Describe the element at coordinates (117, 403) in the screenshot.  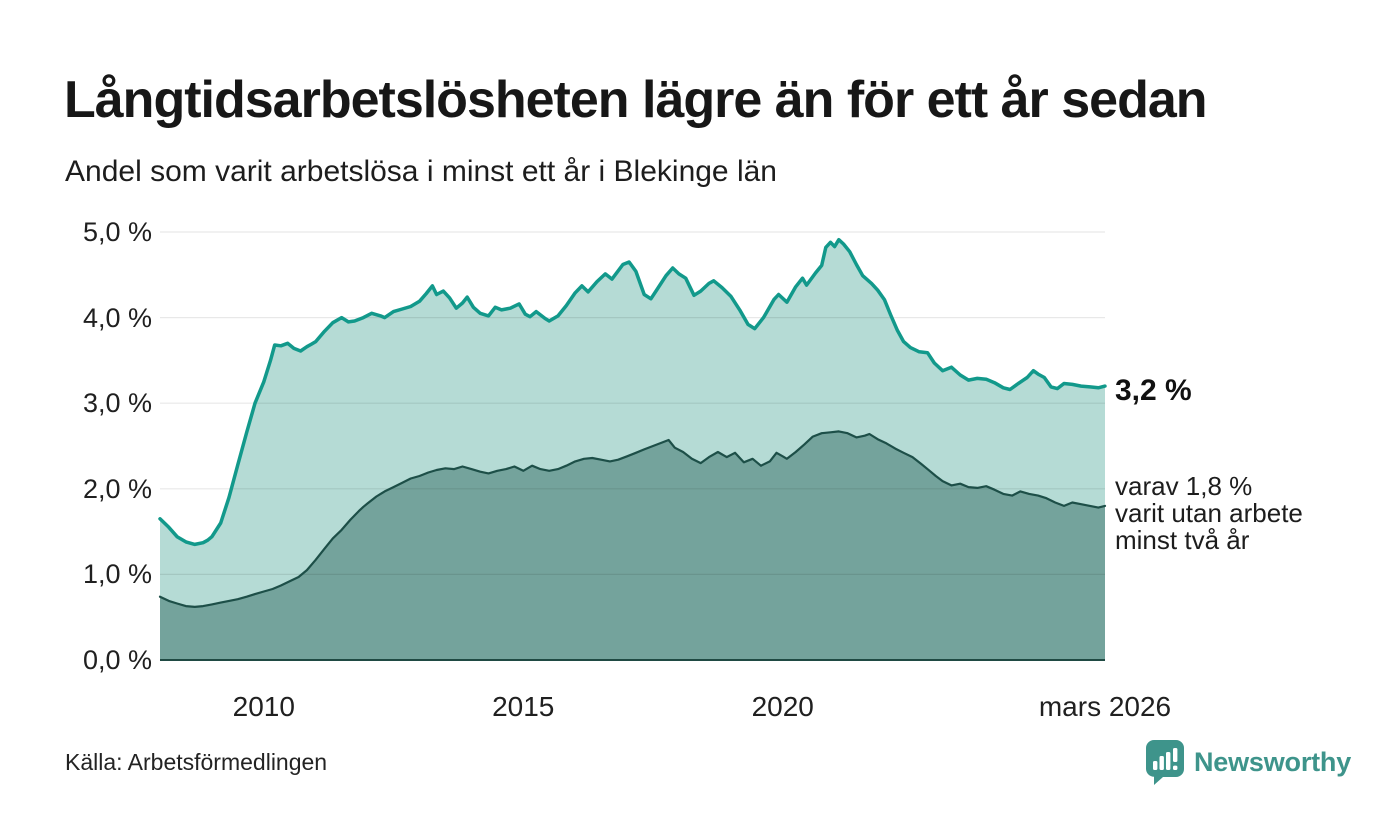
I see `y-tick-label: 3,0 %` at that location.